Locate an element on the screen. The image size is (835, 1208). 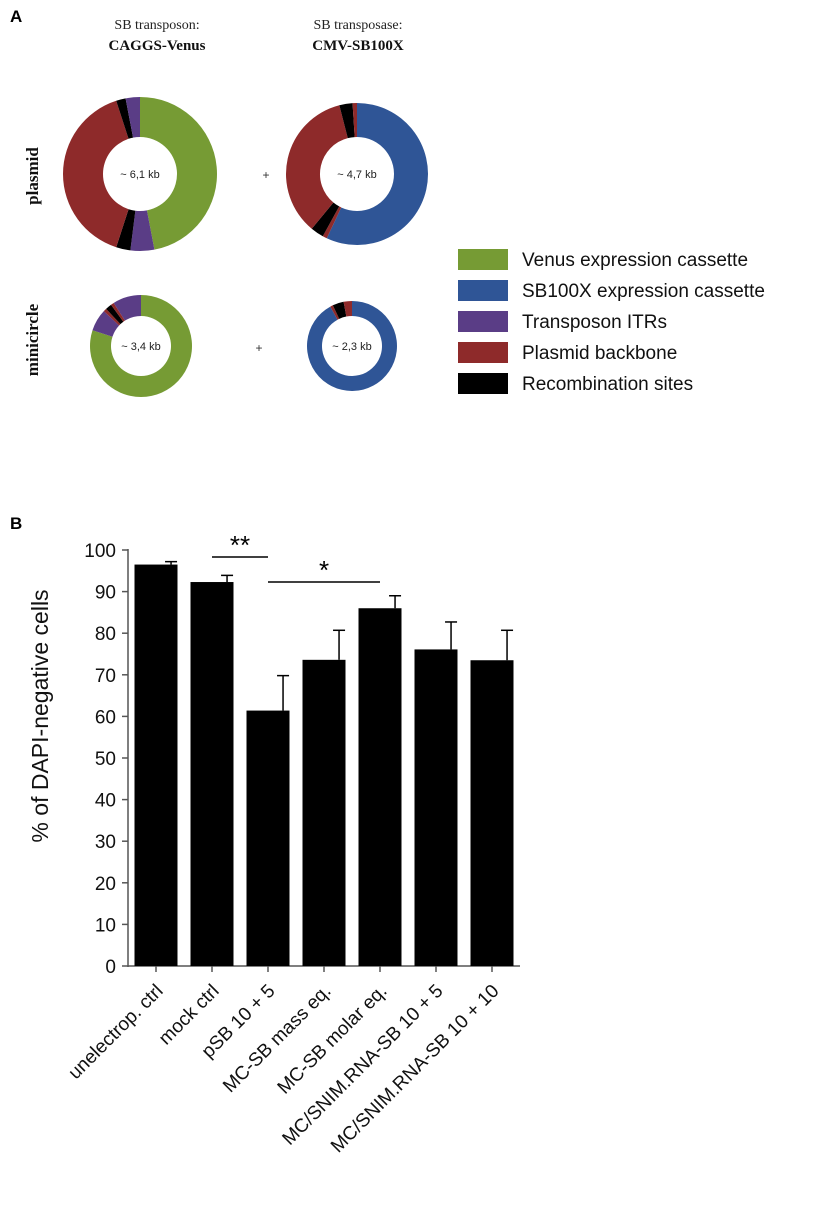
plus-sign-minicircle: + is located at coordinates (258, 348).